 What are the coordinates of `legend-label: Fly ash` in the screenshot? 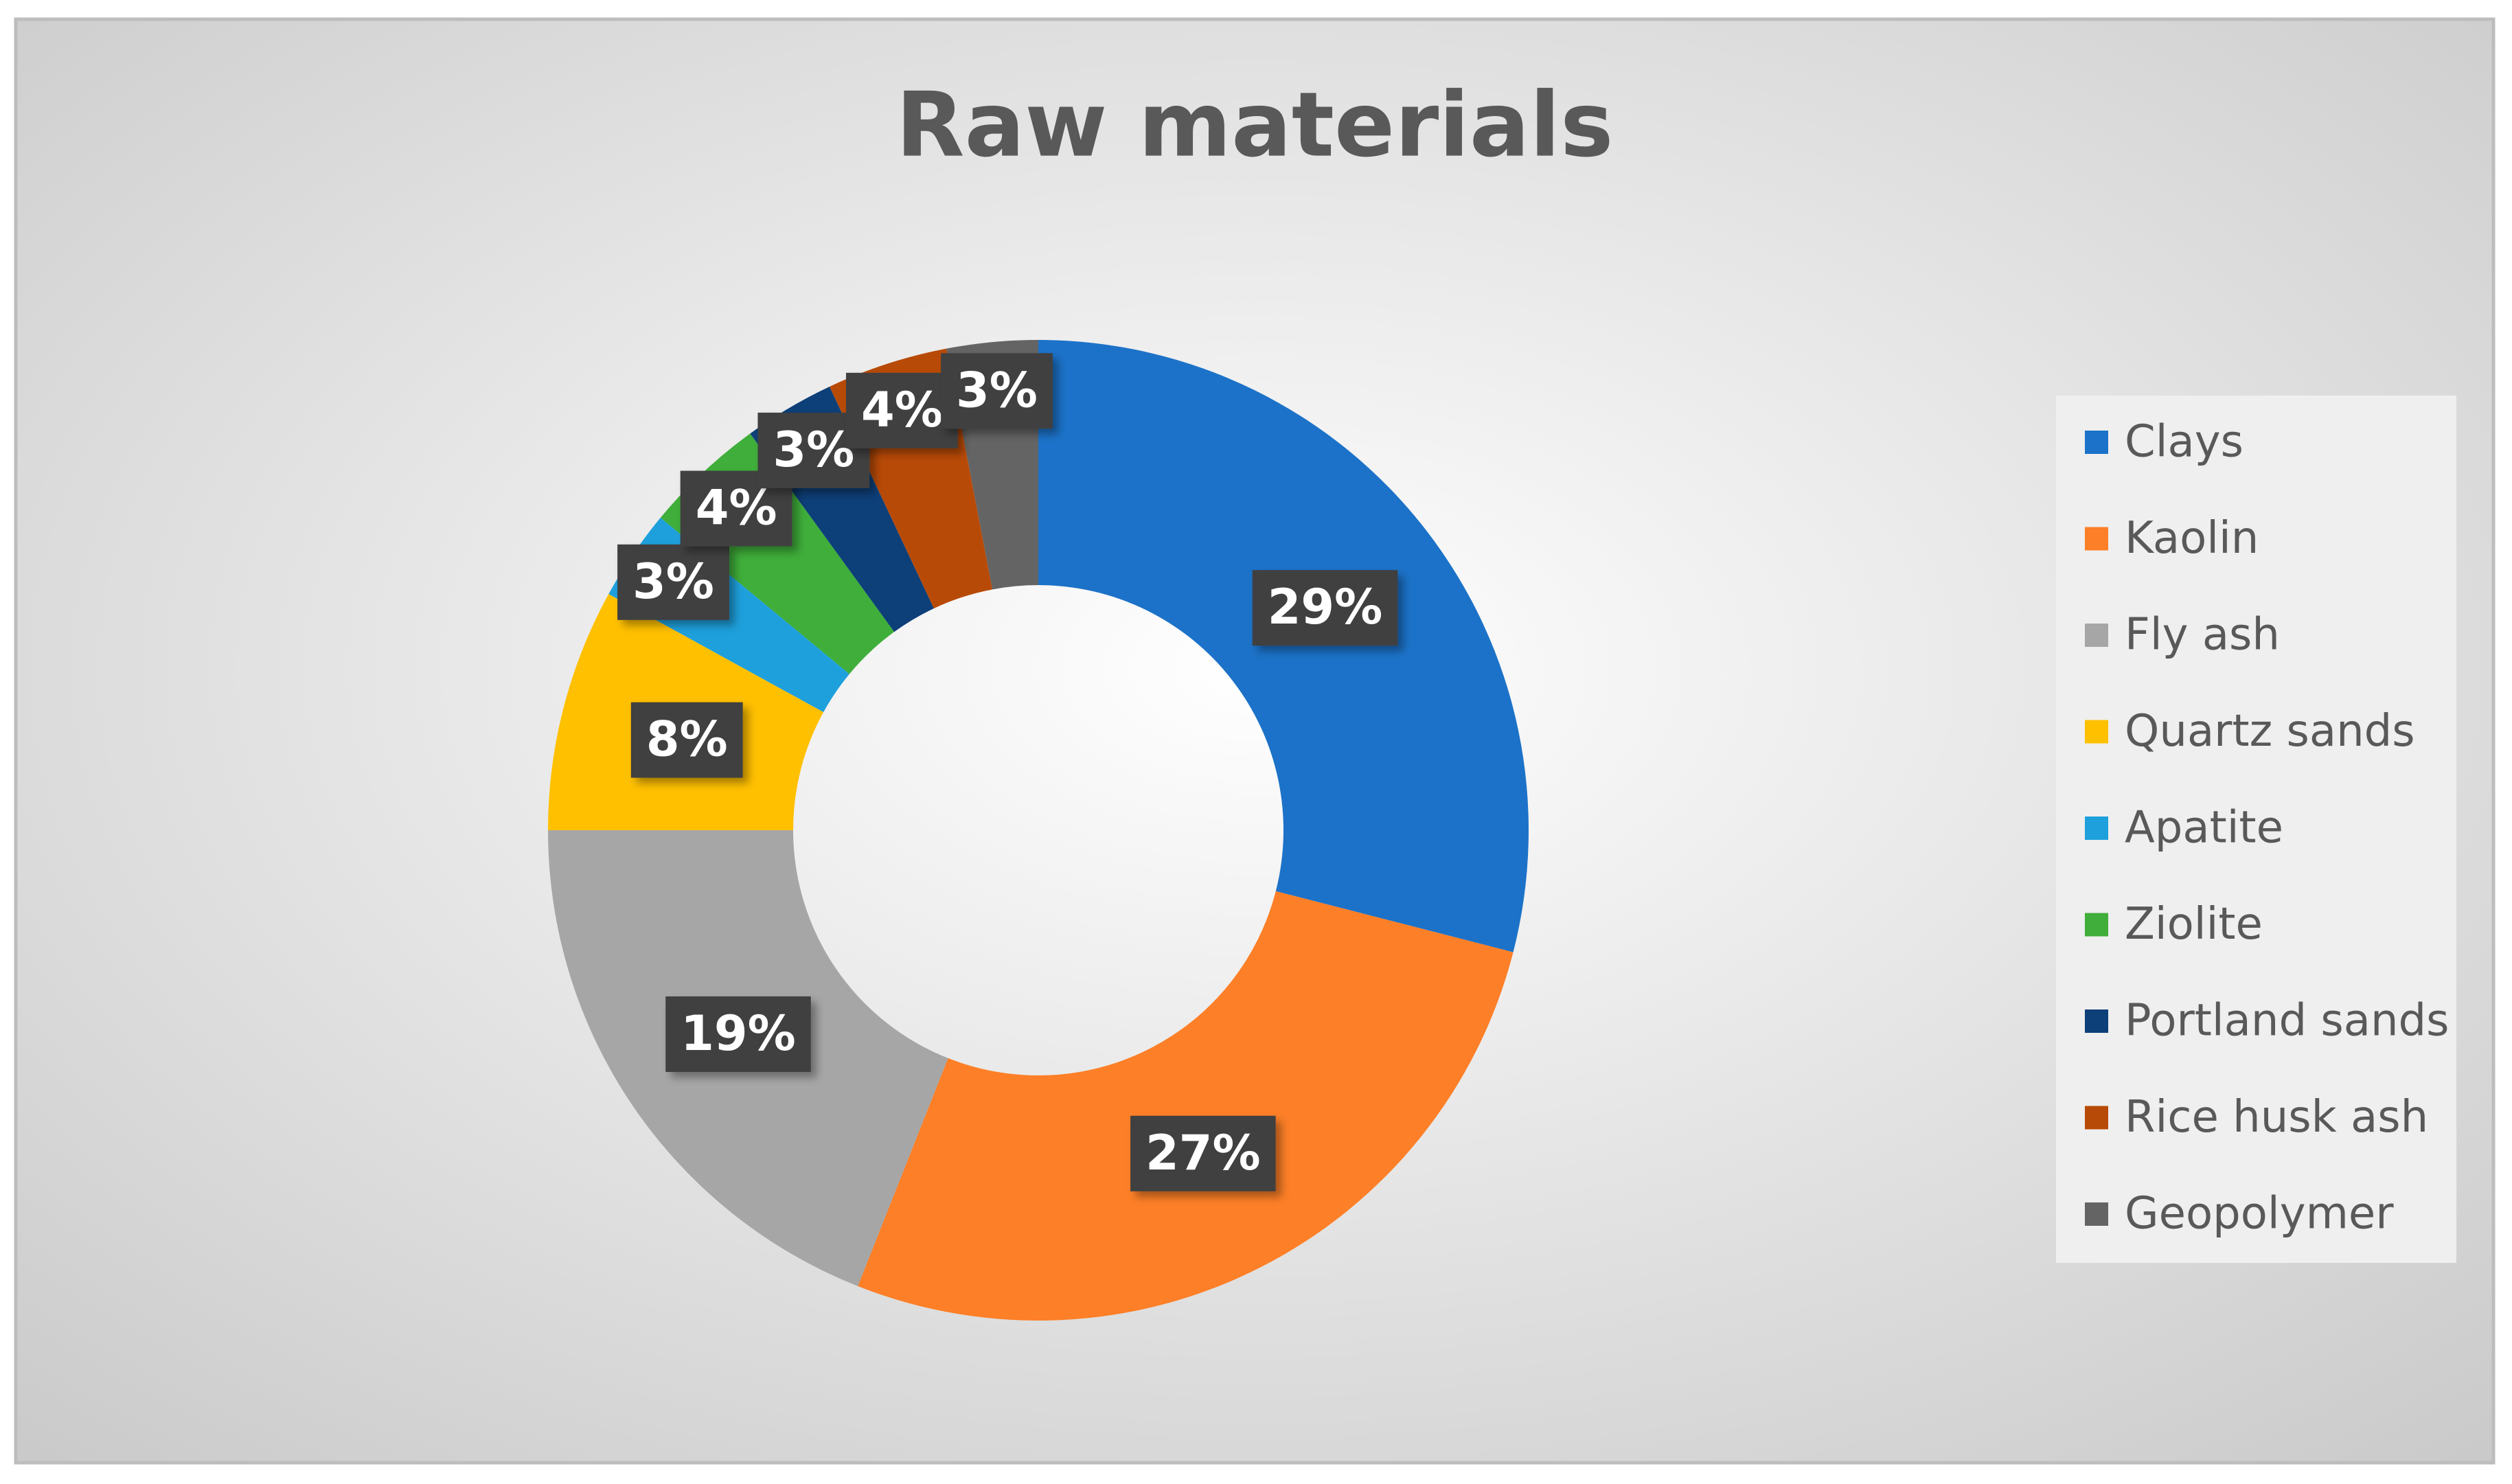 It's located at (2202, 636).